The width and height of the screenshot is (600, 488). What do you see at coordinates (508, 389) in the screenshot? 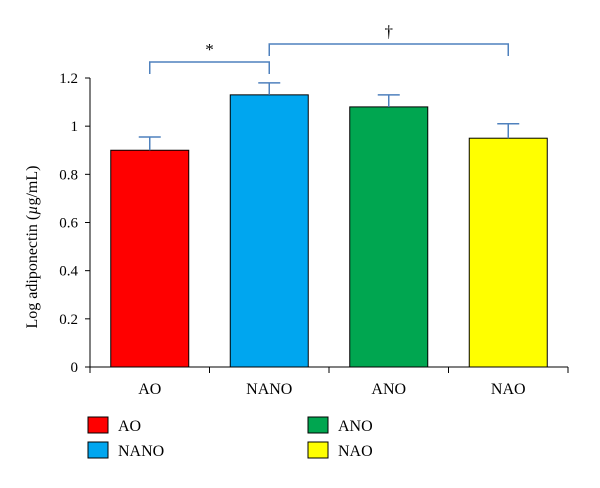
I see `x-tick-label: NAO` at bounding box center [508, 389].